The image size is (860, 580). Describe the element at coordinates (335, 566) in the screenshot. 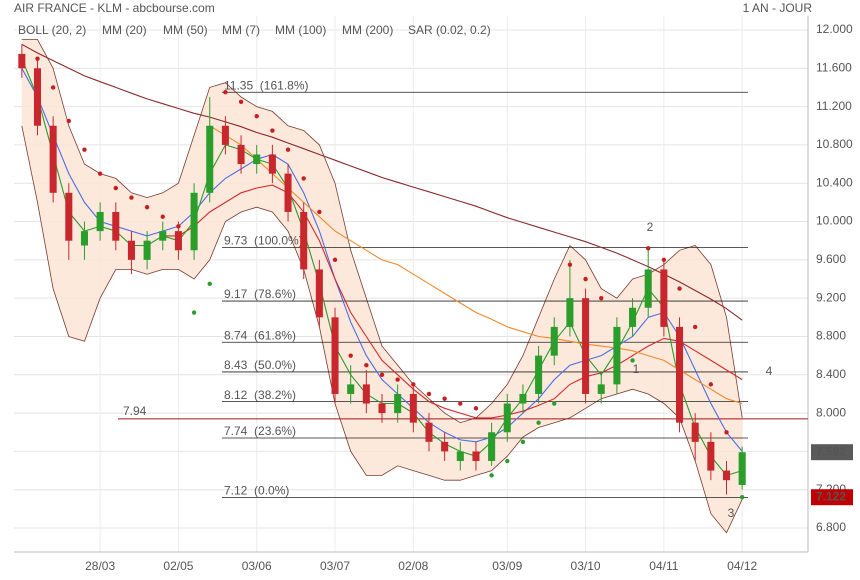

I see `x-tick-label: 03/07` at that location.